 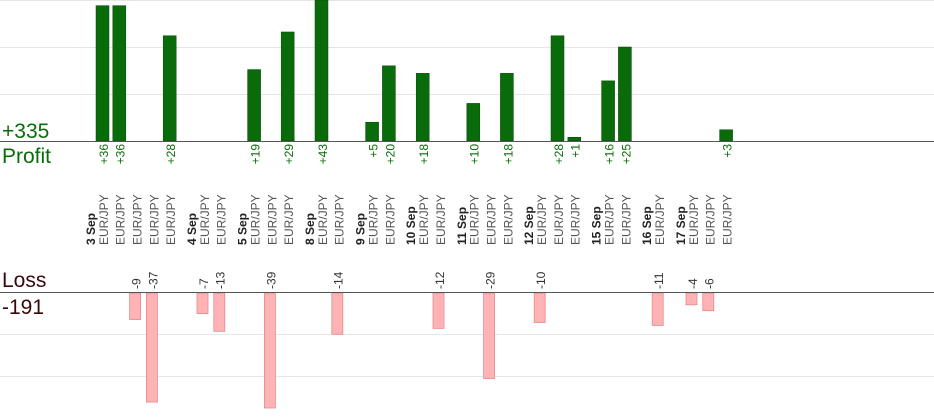 What do you see at coordinates (390, 154) in the screenshot?
I see `profit-value-label: +20` at bounding box center [390, 154].